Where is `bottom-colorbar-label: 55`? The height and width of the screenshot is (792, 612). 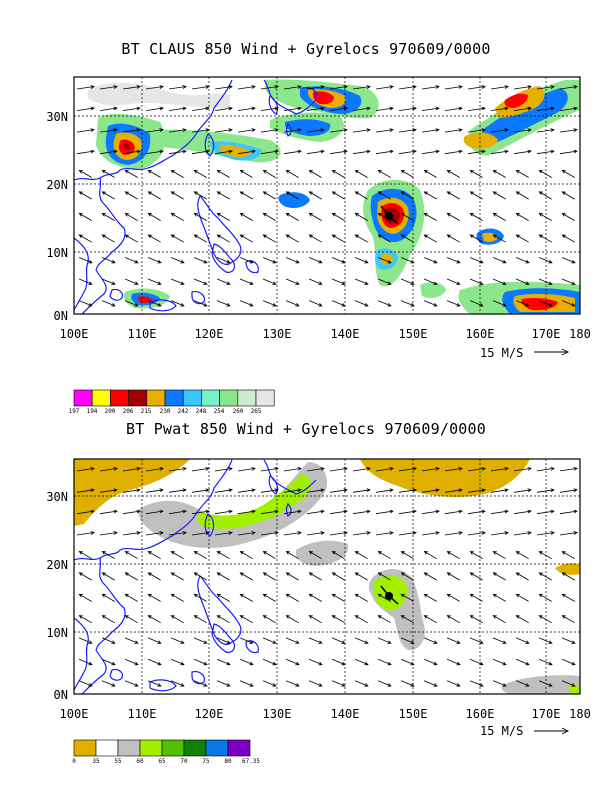 bottom-colorbar-label: 55 is located at coordinates (118, 761).